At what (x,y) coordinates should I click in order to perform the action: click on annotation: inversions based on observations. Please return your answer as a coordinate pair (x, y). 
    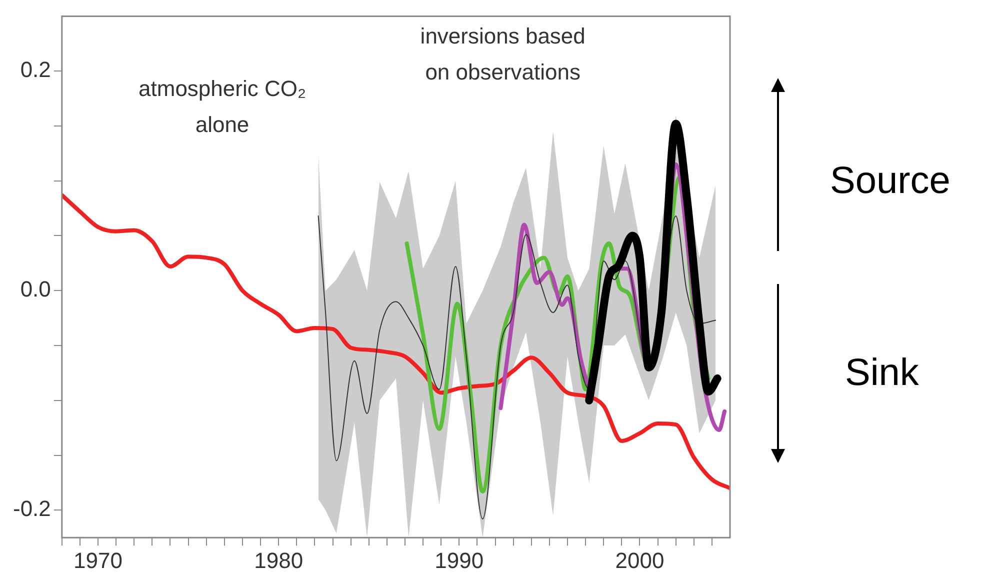
    Looking at the image, I should click on (503, 54).